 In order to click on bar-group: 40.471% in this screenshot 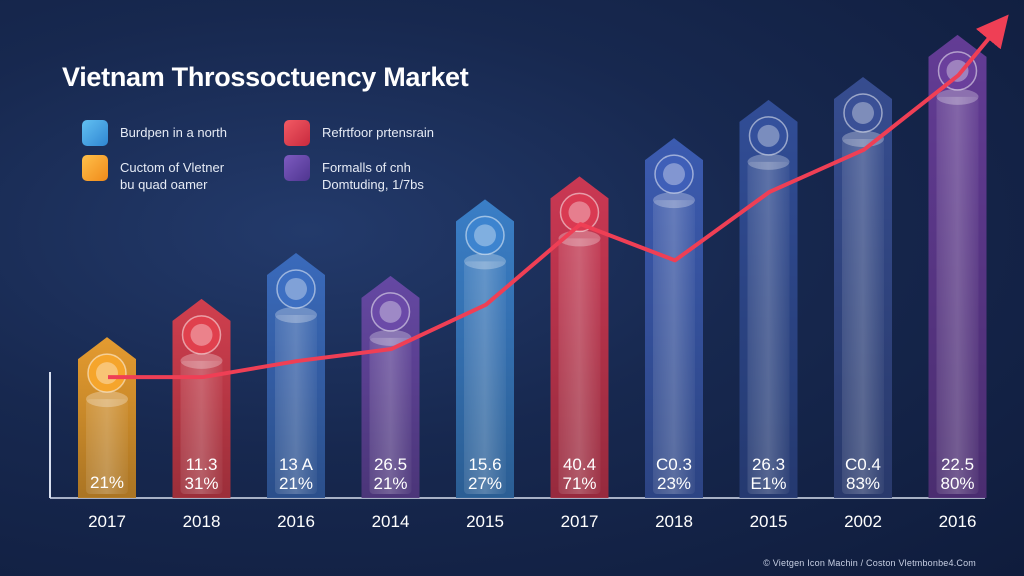, I will do `click(579, 337)`.